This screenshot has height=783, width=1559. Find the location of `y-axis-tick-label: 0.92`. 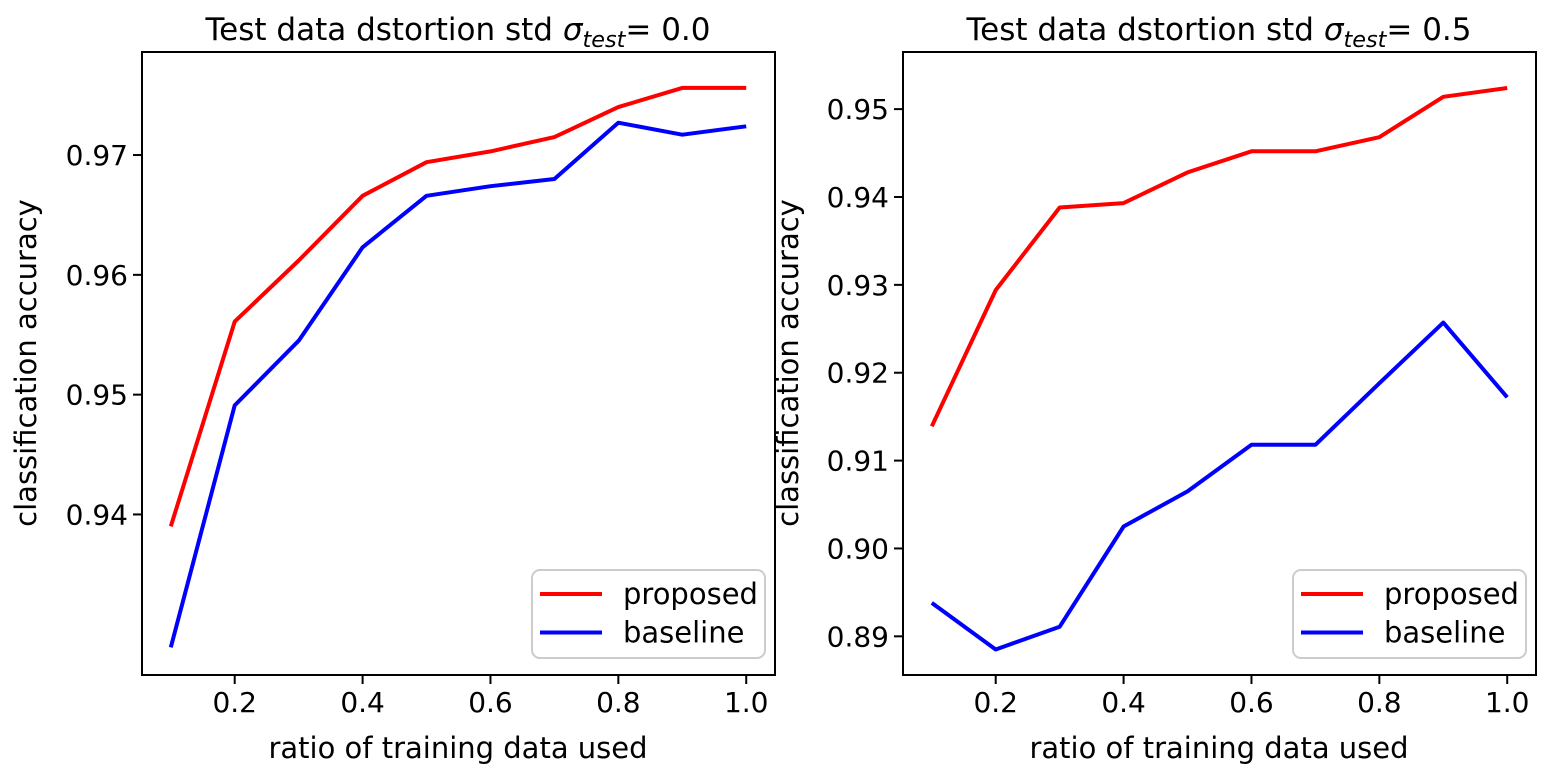

y-axis-tick-label: 0.92 is located at coordinates (858, 373).